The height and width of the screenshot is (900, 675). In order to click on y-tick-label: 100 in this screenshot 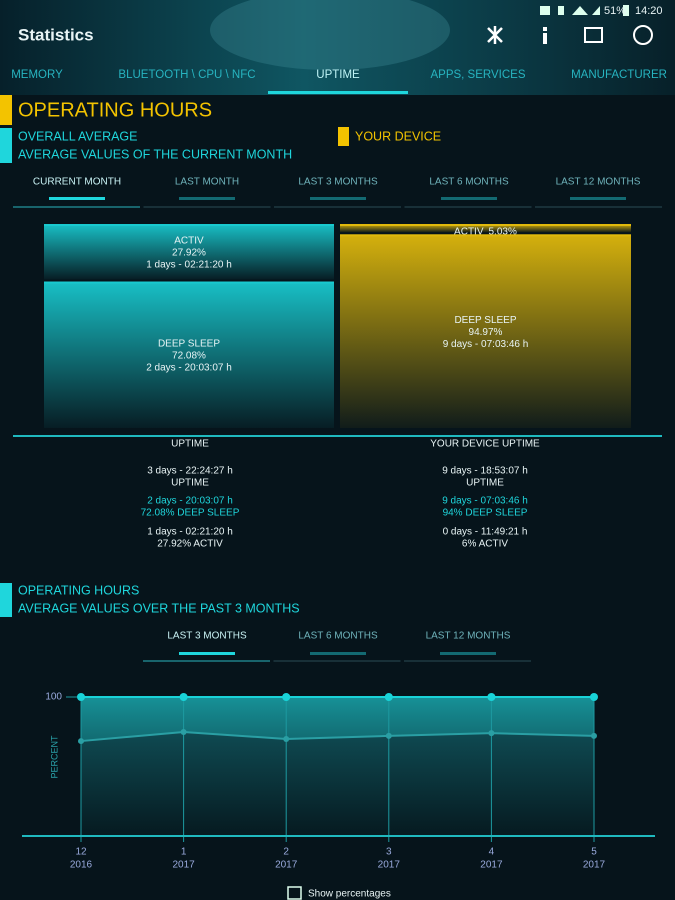, I will do `click(53, 697)`.